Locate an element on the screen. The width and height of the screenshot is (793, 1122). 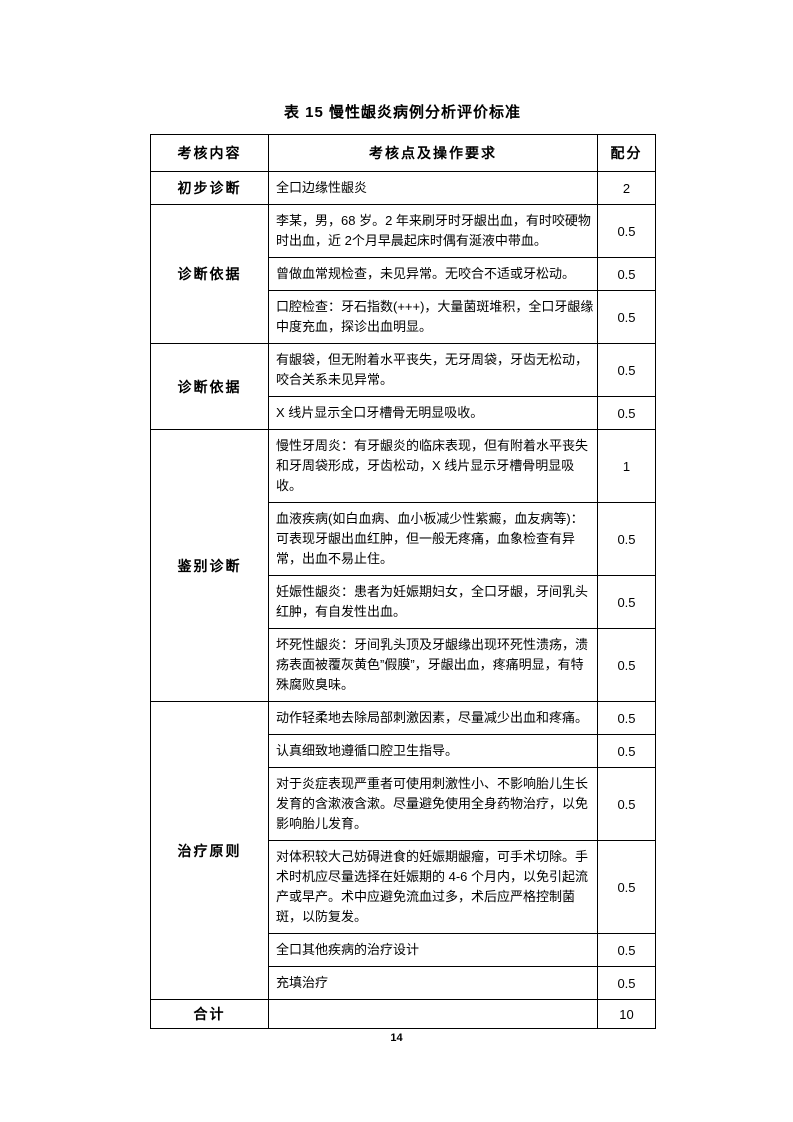
table-row: 妊娠性龈炎：患者为妊娠期妇女，全口牙龈，牙间乳头红肿，有自发性出血。 0.5 is located at coordinates (403, 602).